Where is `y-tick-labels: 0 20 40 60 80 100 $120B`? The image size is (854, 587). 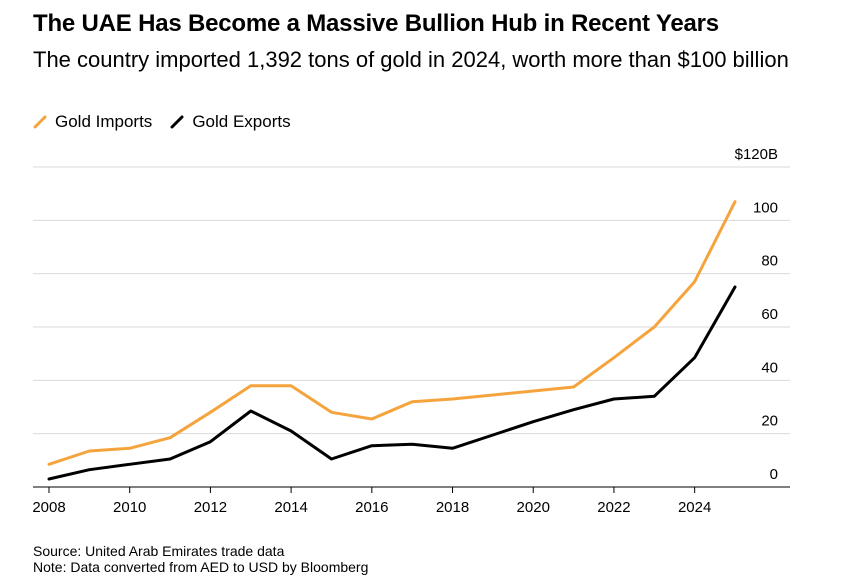
y-tick-labels: 0 20 40 60 80 100 $120B is located at coordinates (756, 314).